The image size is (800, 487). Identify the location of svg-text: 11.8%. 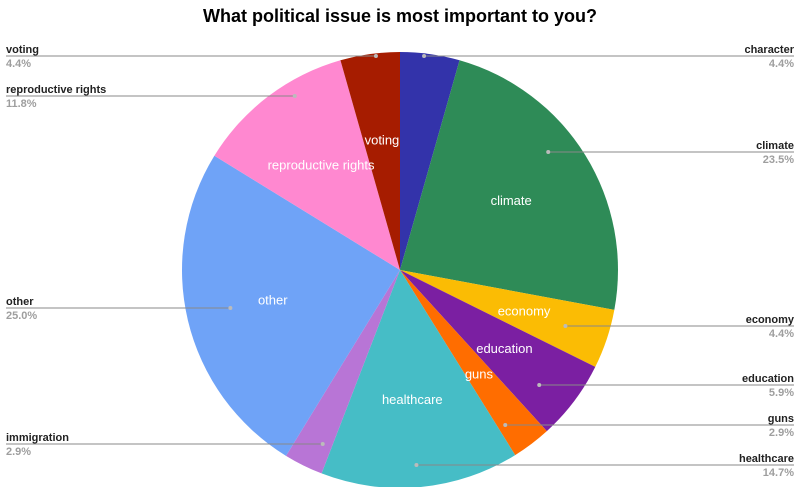
(21, 104).